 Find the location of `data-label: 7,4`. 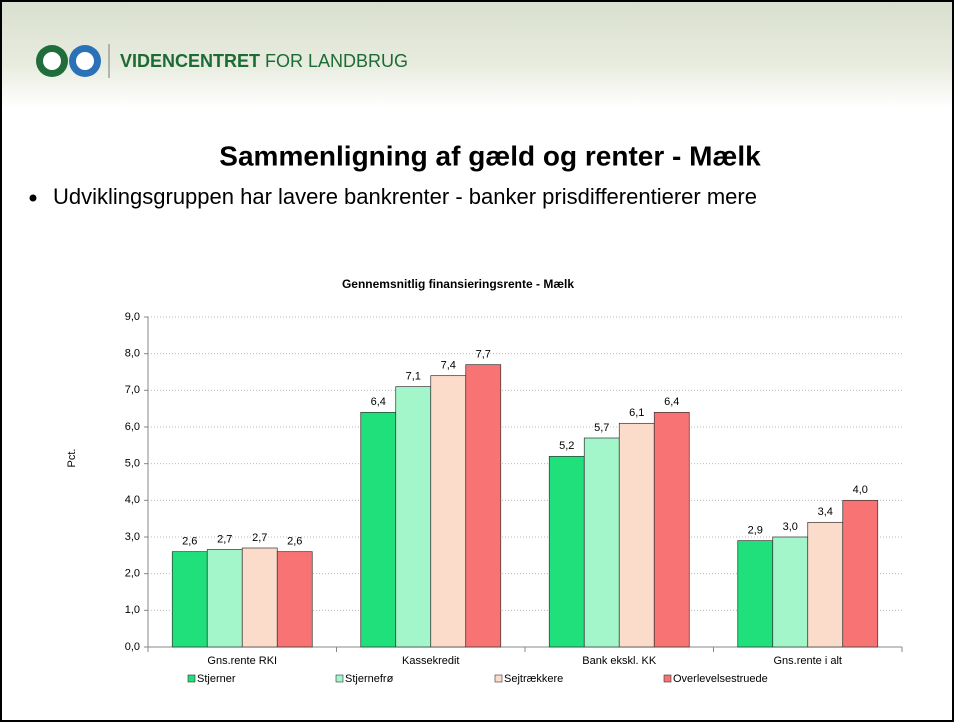

data-label: 7,4 is located at coordinates (448, 366).